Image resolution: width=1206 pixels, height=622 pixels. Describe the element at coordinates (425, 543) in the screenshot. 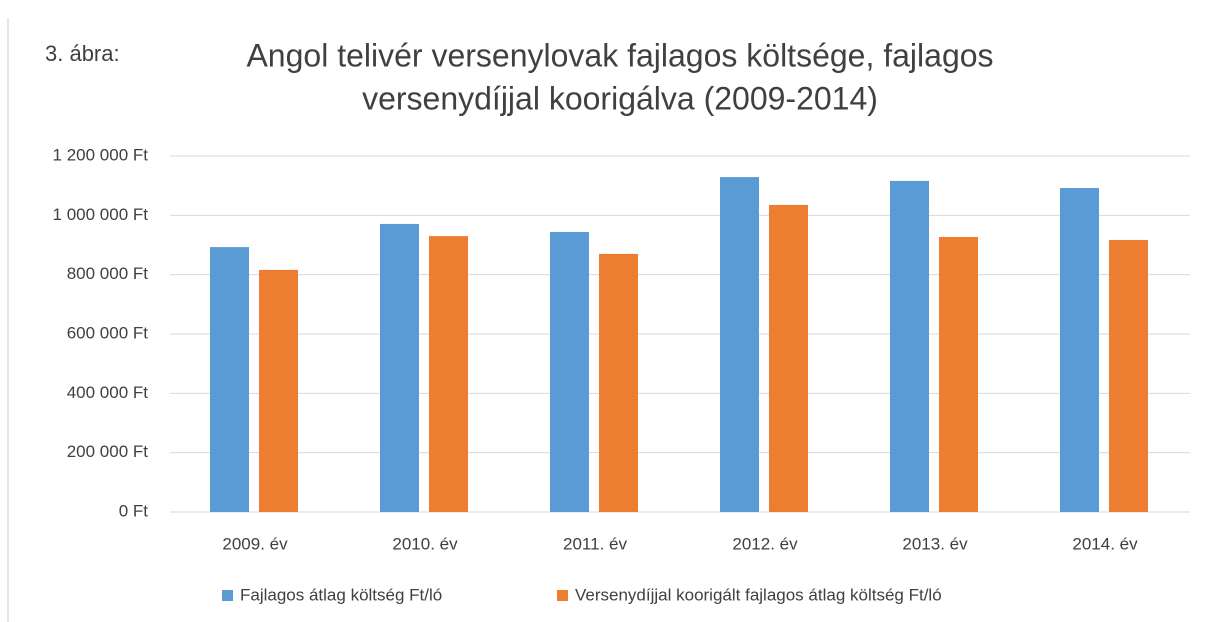

I see `x-tick-label: 2010. év` at that location.